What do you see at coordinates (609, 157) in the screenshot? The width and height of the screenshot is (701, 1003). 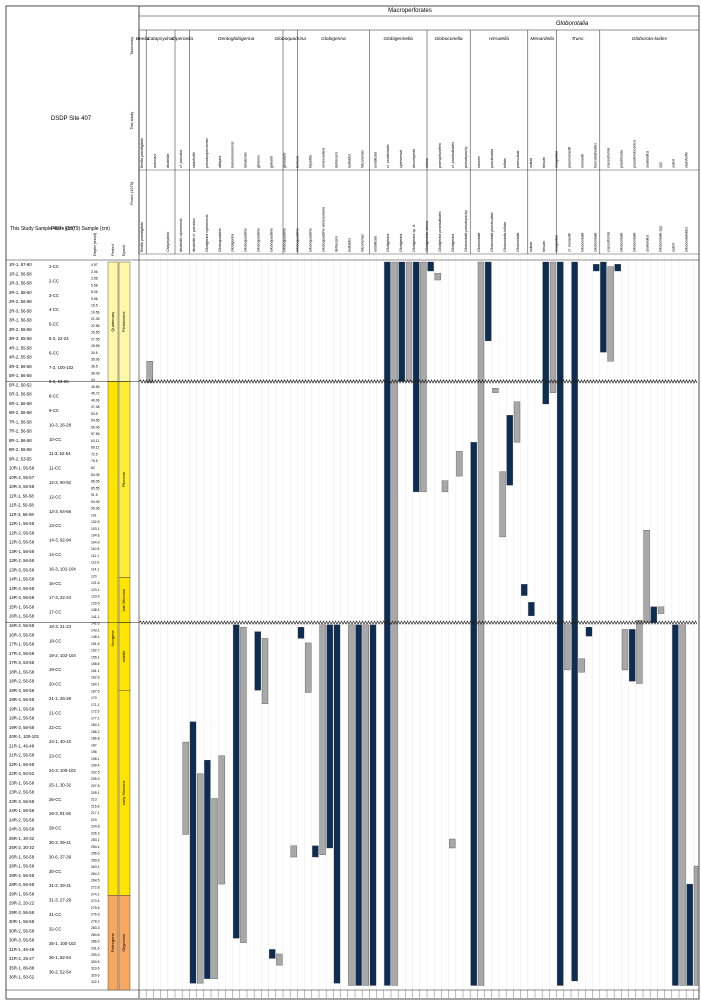 I see `species-label-this-study: crassaformis` at bounding box center [609, 157].